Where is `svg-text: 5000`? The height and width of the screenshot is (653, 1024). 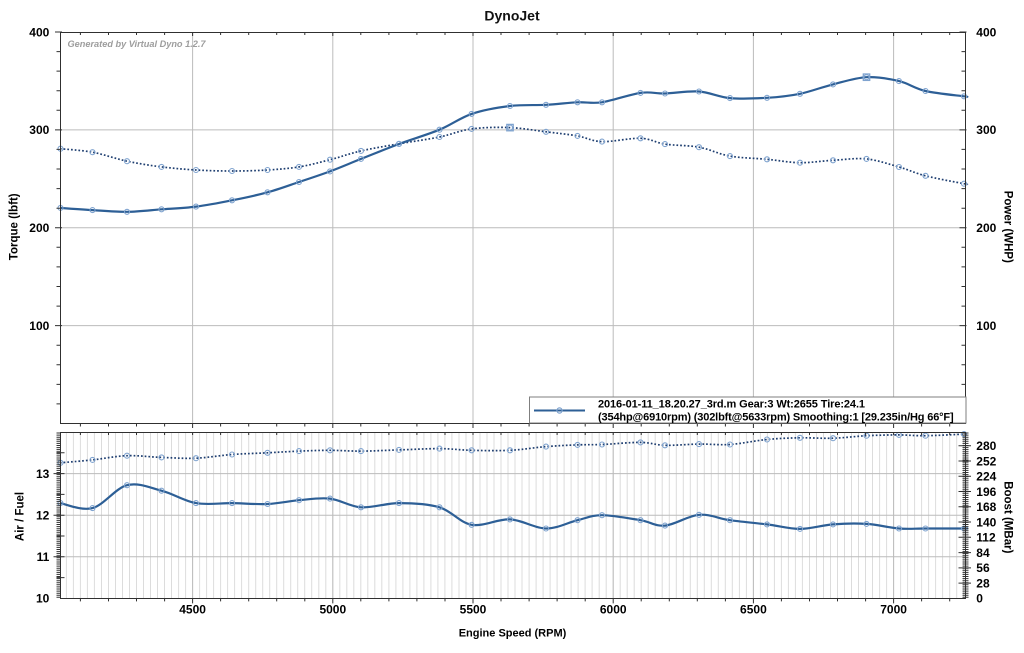
svg-text: 5000 is located at coordinates (332, 610).